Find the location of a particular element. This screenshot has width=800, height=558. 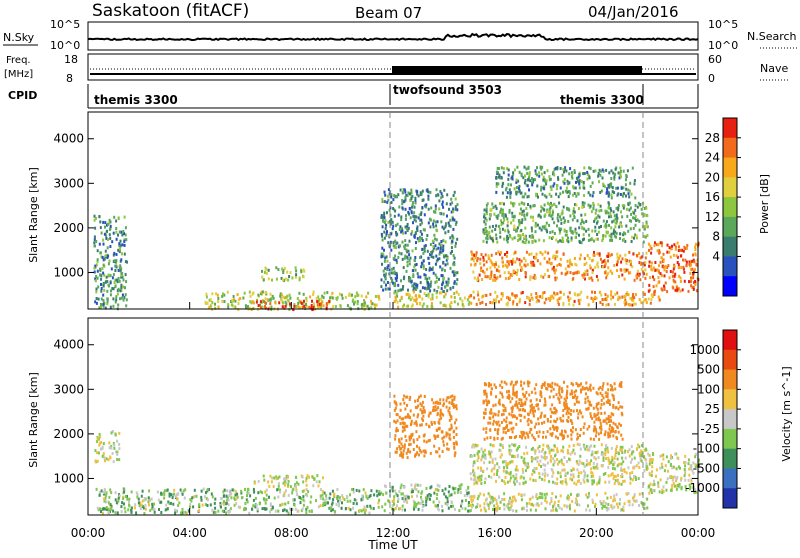

freq-panel: Freq. [MHz] 18 8 60 0 Nave is located at coordinates (397, 69).